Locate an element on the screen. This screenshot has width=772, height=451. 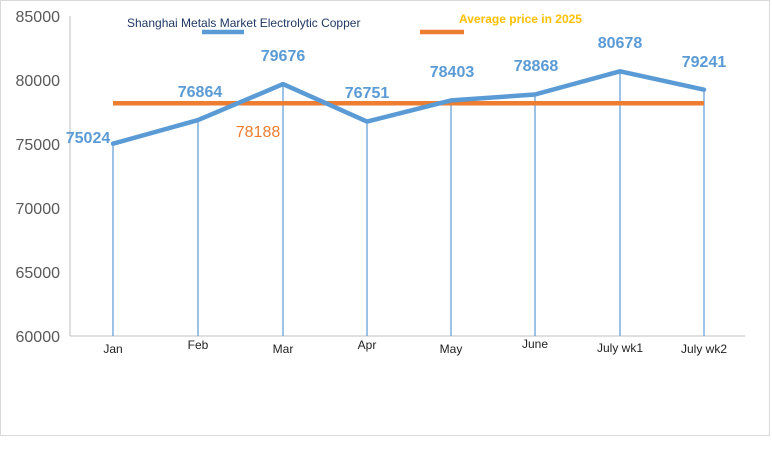
x-tick-label: Feb is located at coordinates (198, 345).